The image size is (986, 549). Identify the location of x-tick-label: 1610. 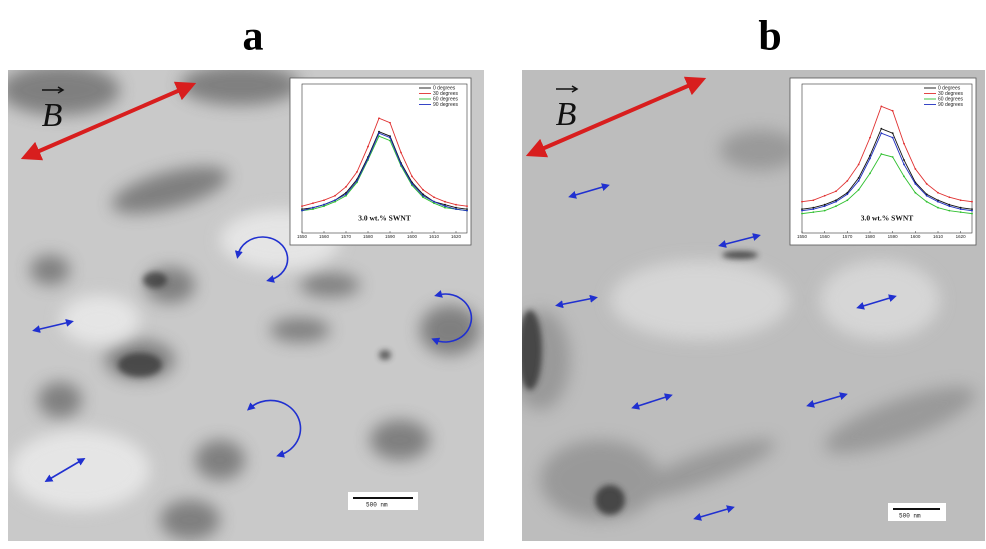
(434, 236).